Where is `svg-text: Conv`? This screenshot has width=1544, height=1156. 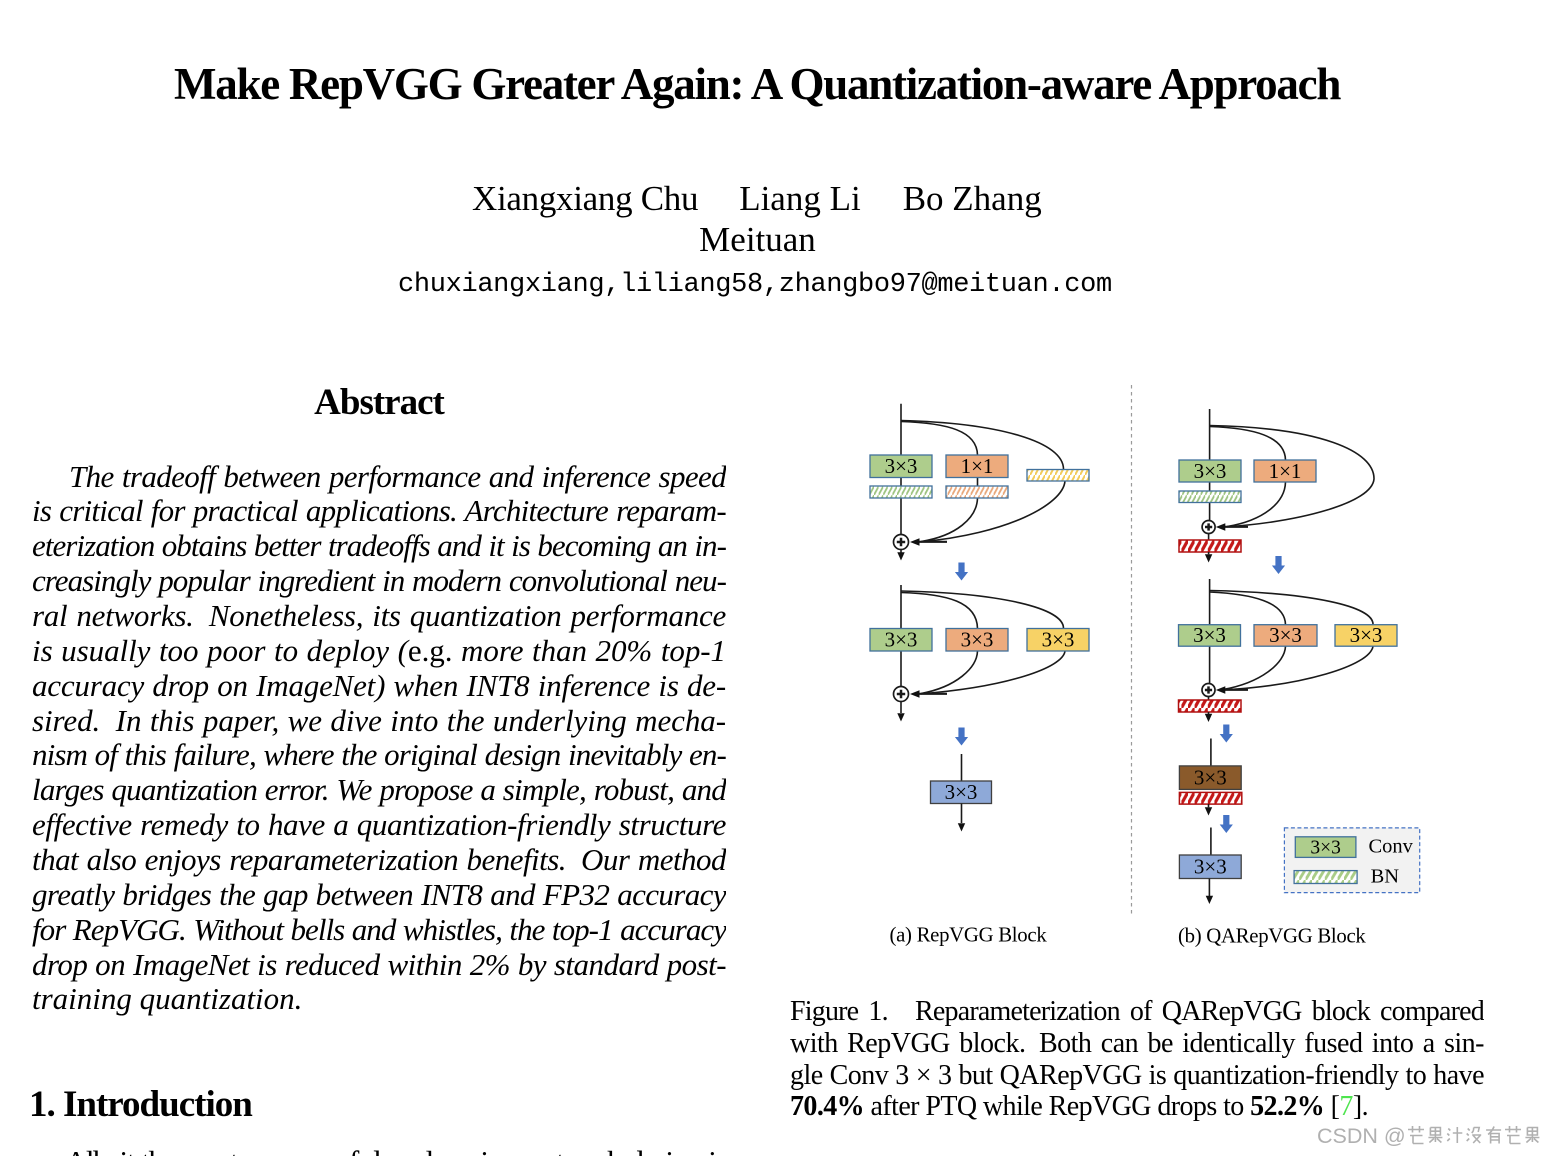 svg-text: Conv is located at coordinates (1391, 847).